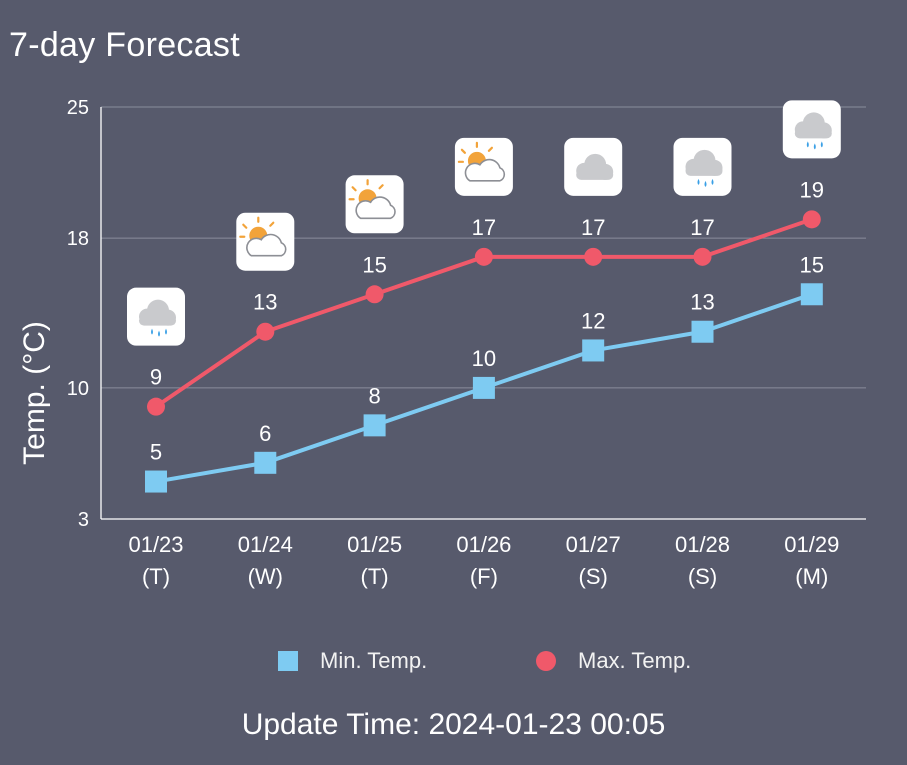 This screenshot has width=907, height=765. Describe the element at coordinates (453, 665) in the screenshot. I see `legend: Min. Temp. Max. Temp.` at that location.